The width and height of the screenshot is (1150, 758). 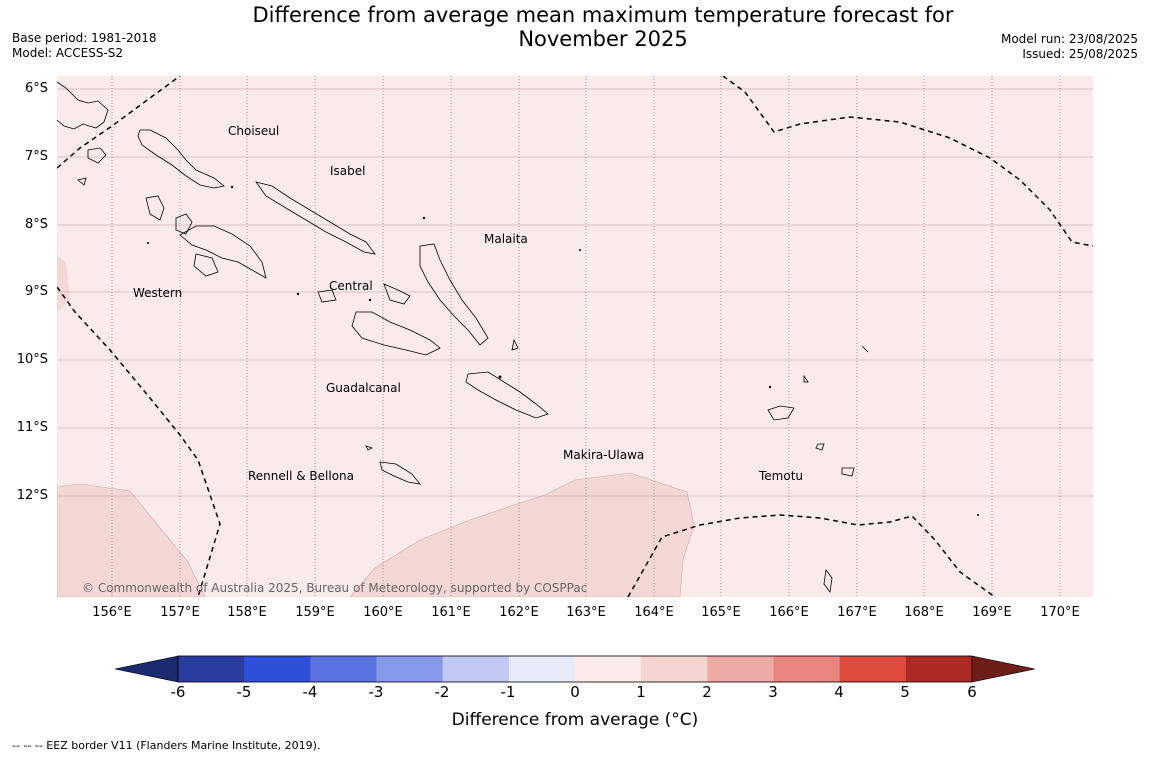 I want to click on lon-label: 167°E, so click(x=857, y=612).